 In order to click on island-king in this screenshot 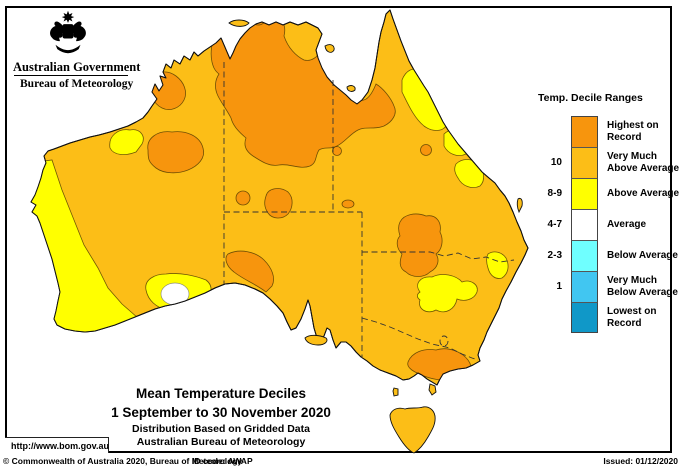, I will do `click(395, 392)`.